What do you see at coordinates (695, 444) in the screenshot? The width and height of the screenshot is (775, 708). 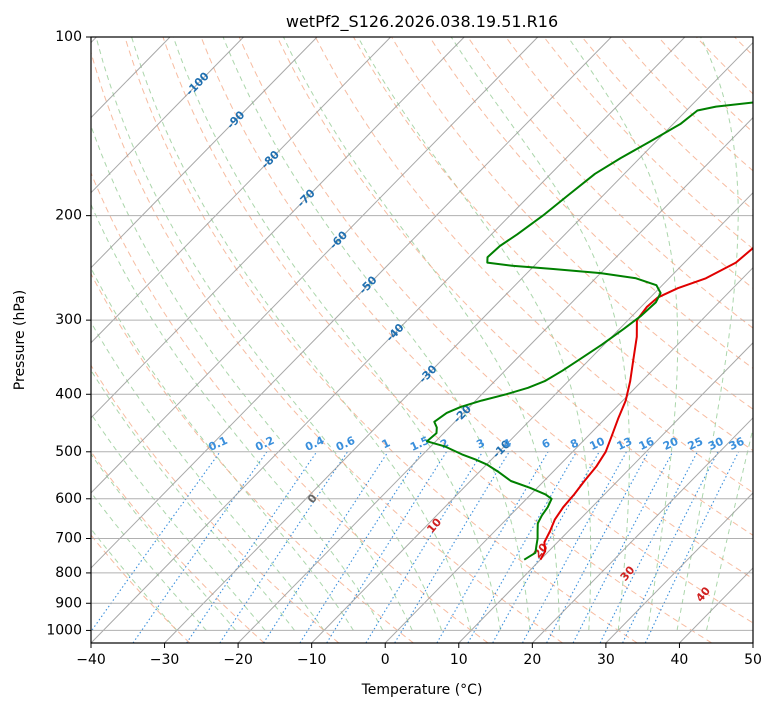 I see `mixing-ratio-label: 25` at bounding box center [695, 444].